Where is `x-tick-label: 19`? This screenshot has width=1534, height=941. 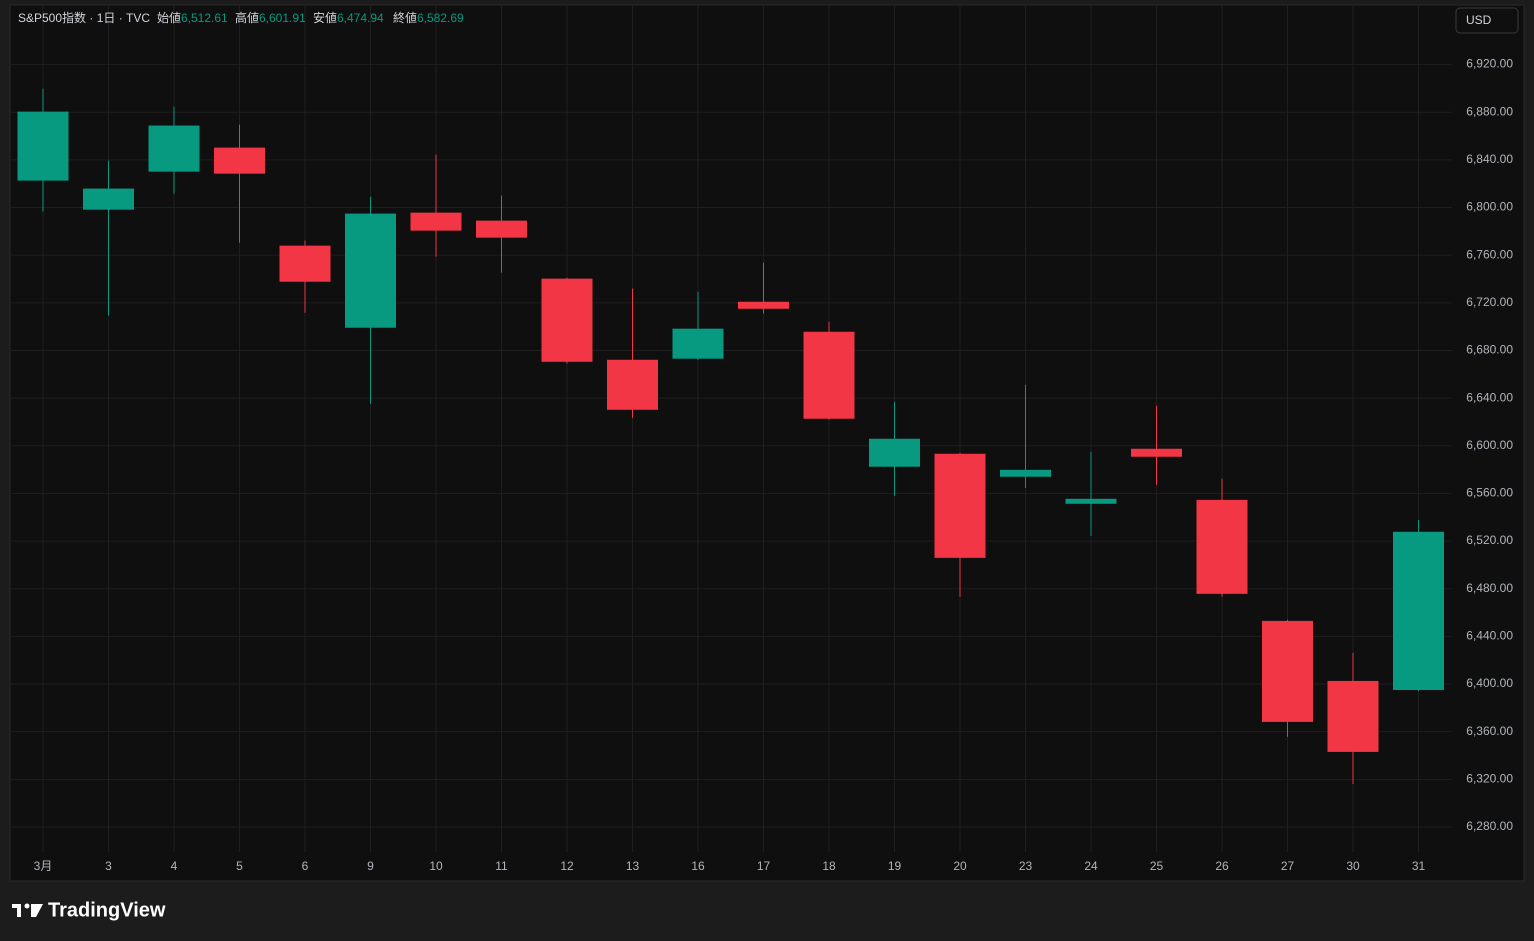
x-tick-label: 19 is located at coordinates (895, 866).